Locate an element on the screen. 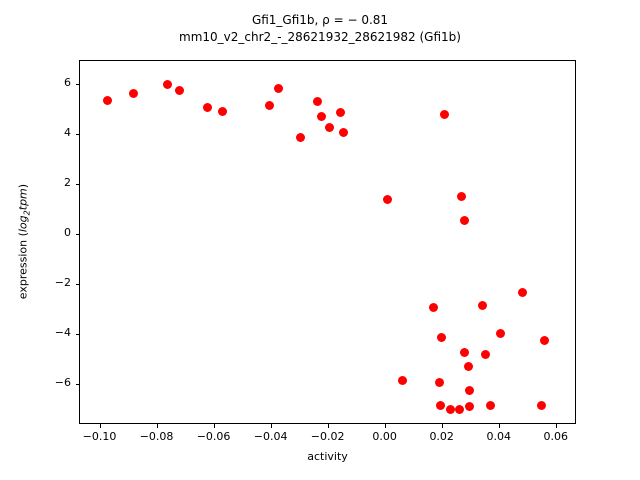  chart-title: Gfi1_Gfi1b, ρ = − 0.81 is located at coordinates (320, 20).